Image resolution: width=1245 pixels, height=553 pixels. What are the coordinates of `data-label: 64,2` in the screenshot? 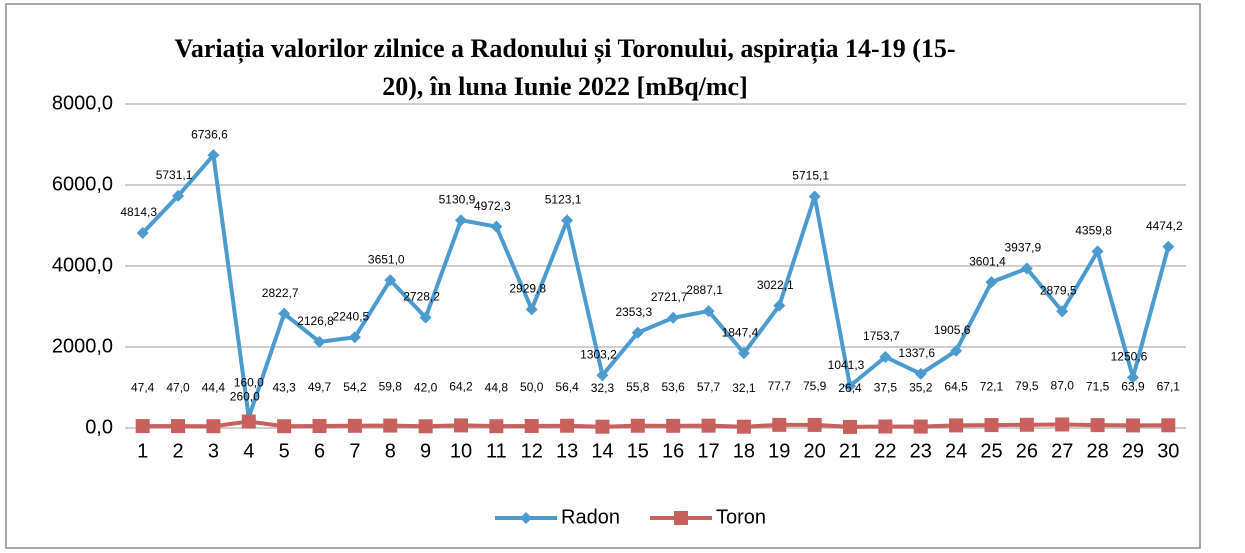 It's located at (461, 387).